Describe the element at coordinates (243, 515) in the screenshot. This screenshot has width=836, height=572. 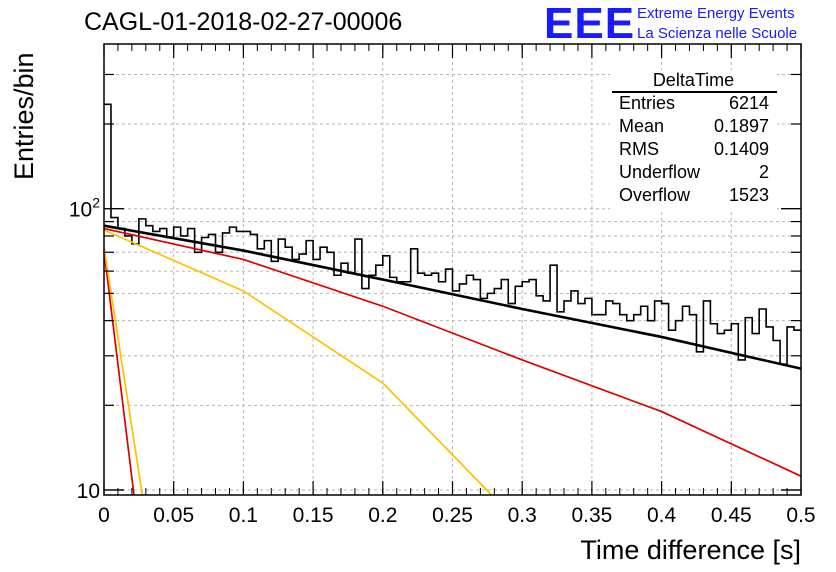
I see `x-tick-label: 0.1` at that location.